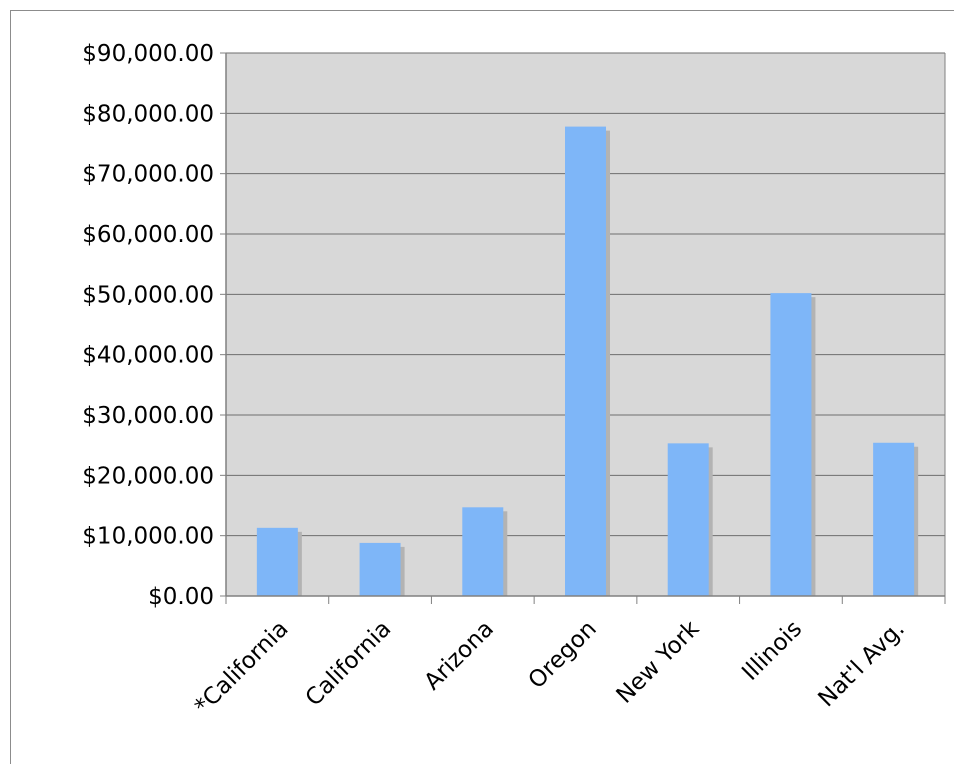 The height and width of the screenshot is (765, 954). What do you see at coordinates (862, 664) in the screenshot?
I see `x-category-label: Nat'l Avg.` at bounding box center [862, 664].